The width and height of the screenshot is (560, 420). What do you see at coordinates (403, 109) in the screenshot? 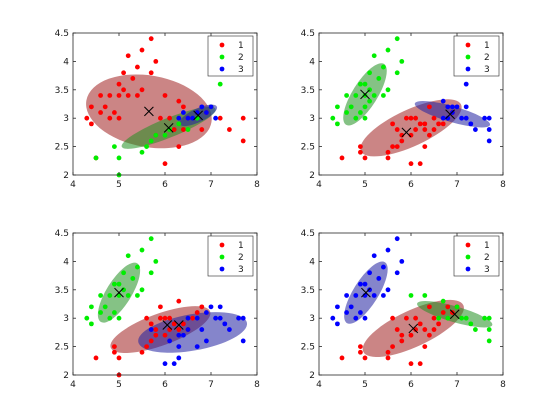
I see `subplot-top-right: 4 5 6 7 8 2 2.5 3 3.5 4 4.5 1 2 3` at bounding box center [403, 109].